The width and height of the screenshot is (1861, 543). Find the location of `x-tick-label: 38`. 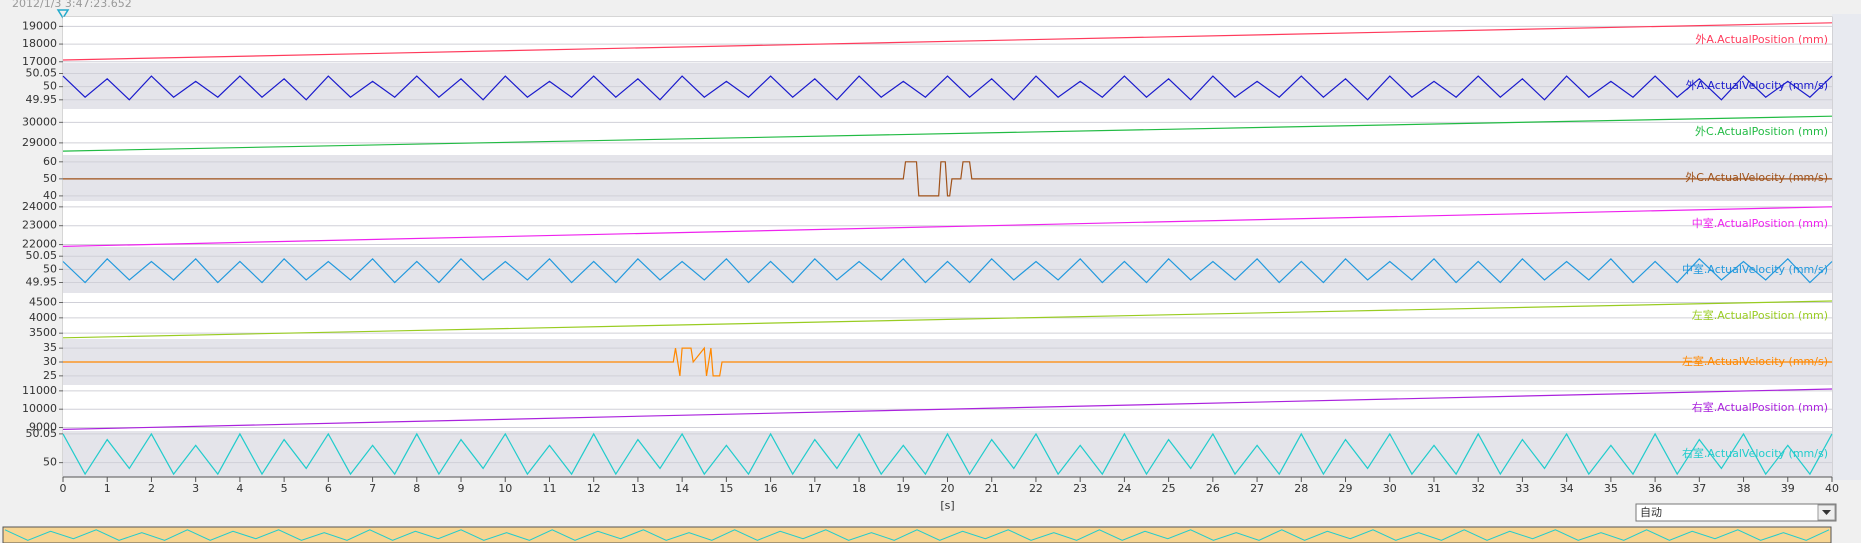

x-tick-label: 38 is located at coordinates (1744, 488).